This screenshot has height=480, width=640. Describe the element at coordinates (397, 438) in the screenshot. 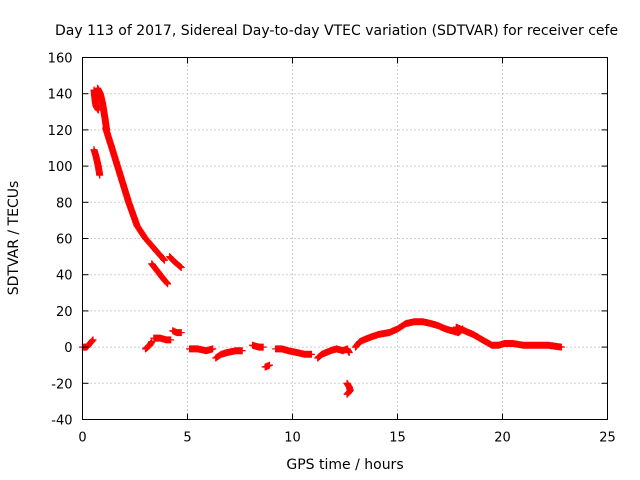

I see `x-tick-label: 15` at that location.